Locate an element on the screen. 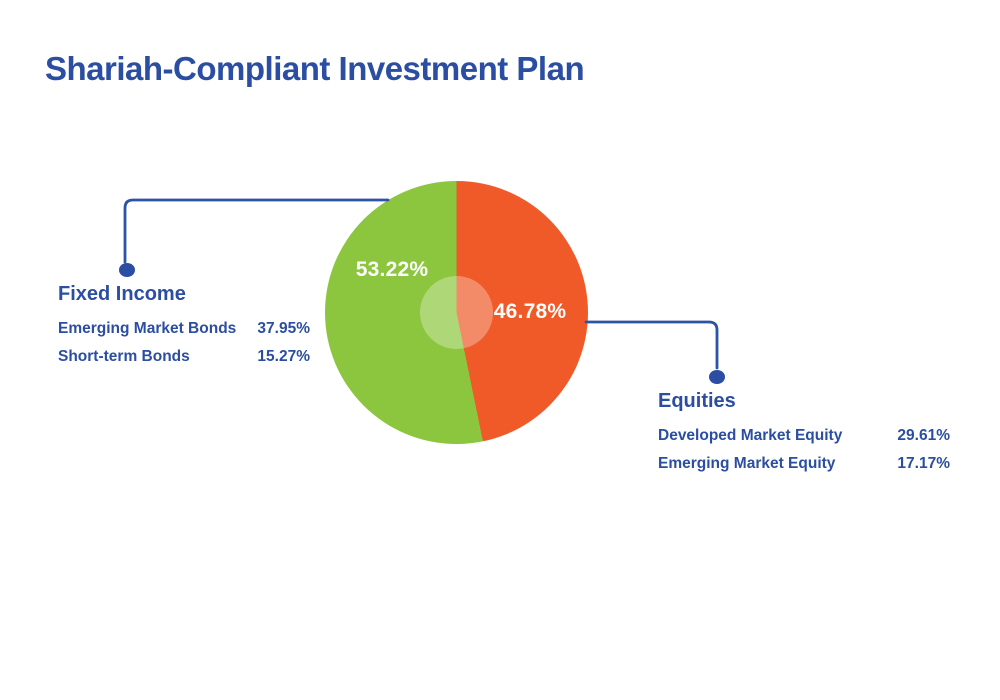 The height and width of the screenshot is (700, 1000). callout-row: Developed Market Equity 29.61% is located at coordinates (804, 436).